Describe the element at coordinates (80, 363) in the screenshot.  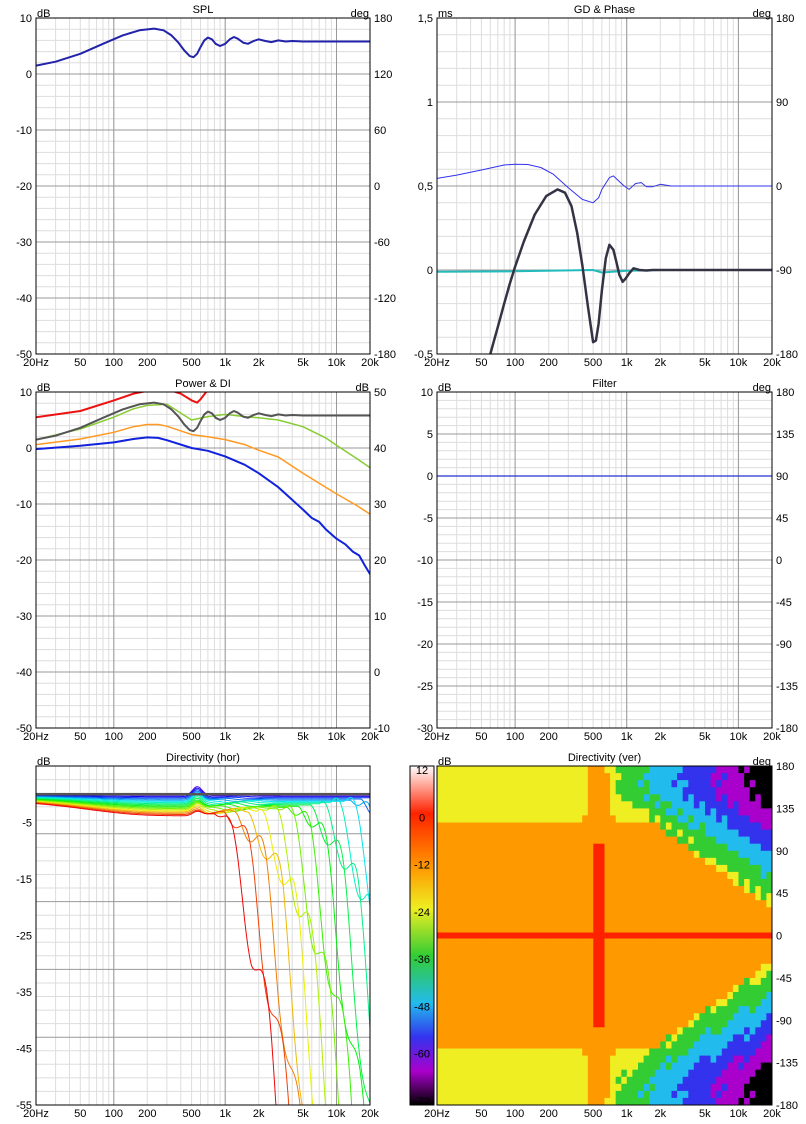
I see `x-tick-label: 50` at that location.